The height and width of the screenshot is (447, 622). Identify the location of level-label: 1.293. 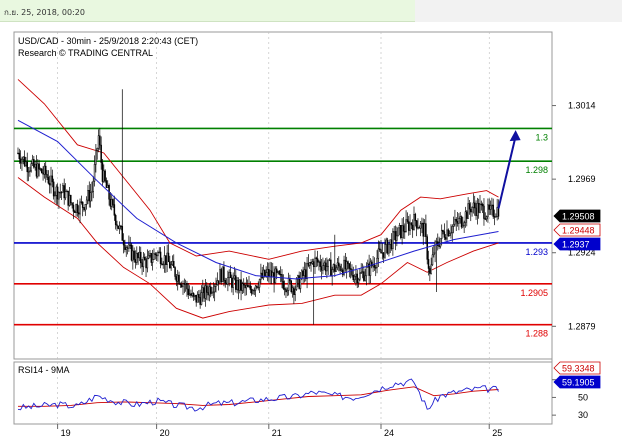
(536, 252).